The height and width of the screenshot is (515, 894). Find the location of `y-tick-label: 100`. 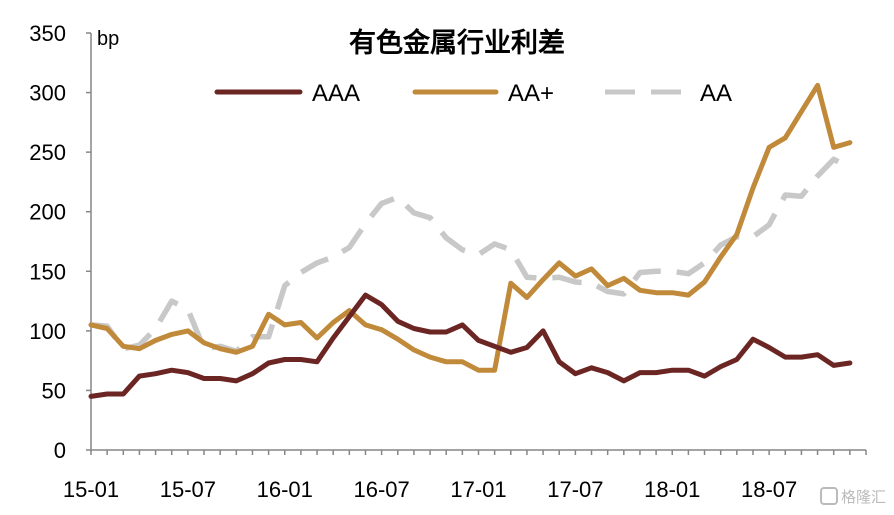

y-tick-label: 100 is located at coordinates (47, 331).